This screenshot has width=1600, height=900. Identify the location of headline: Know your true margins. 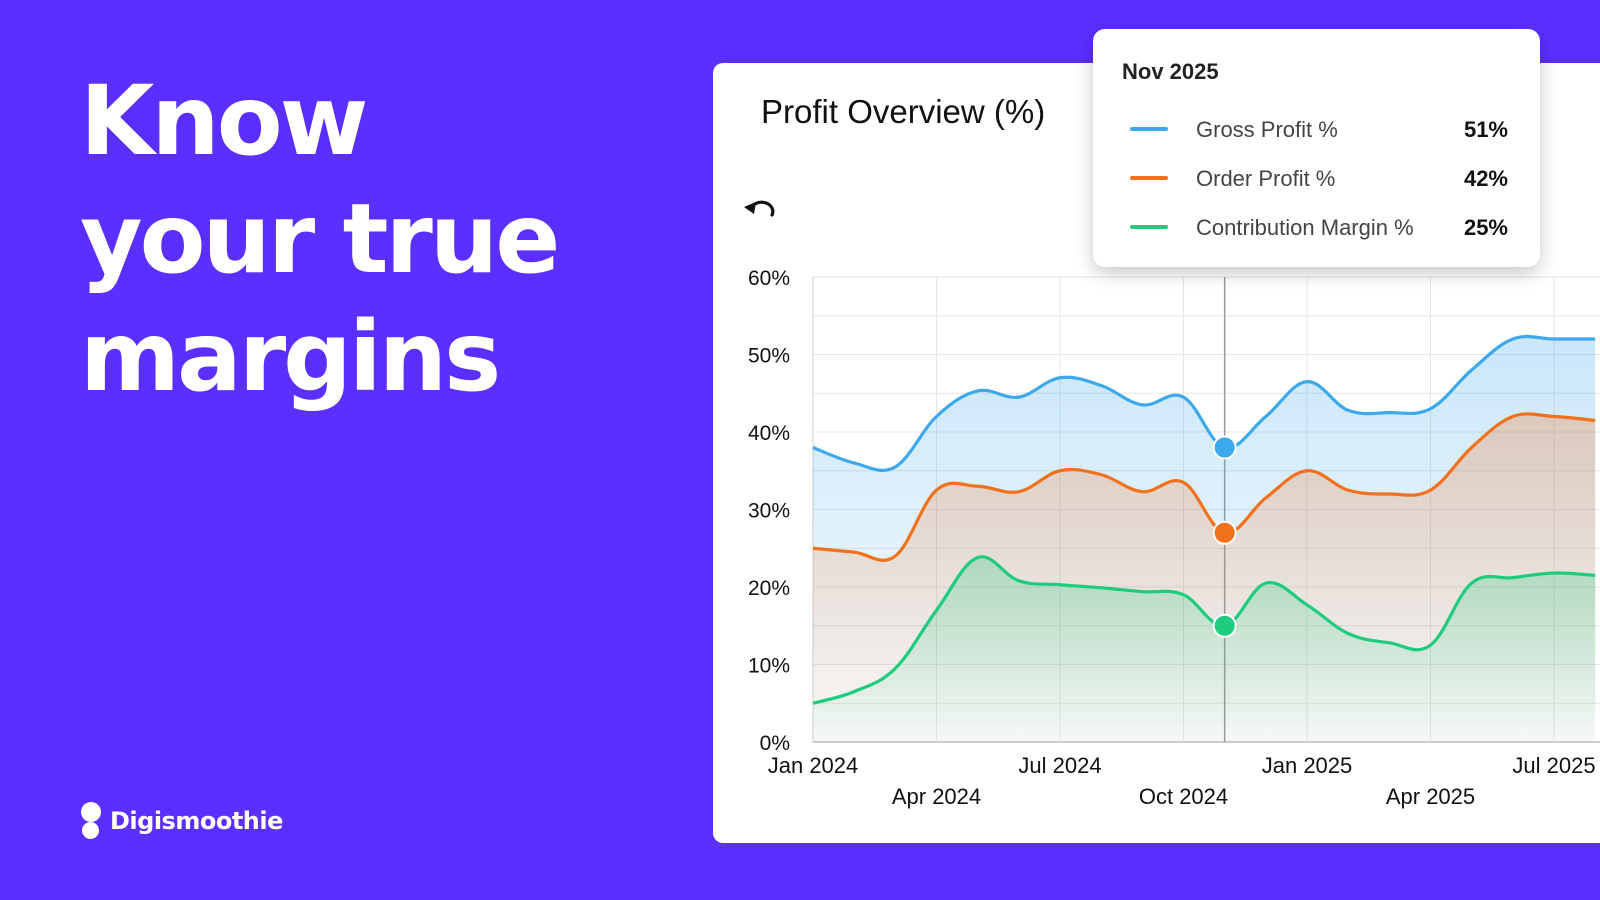
(320, 239).